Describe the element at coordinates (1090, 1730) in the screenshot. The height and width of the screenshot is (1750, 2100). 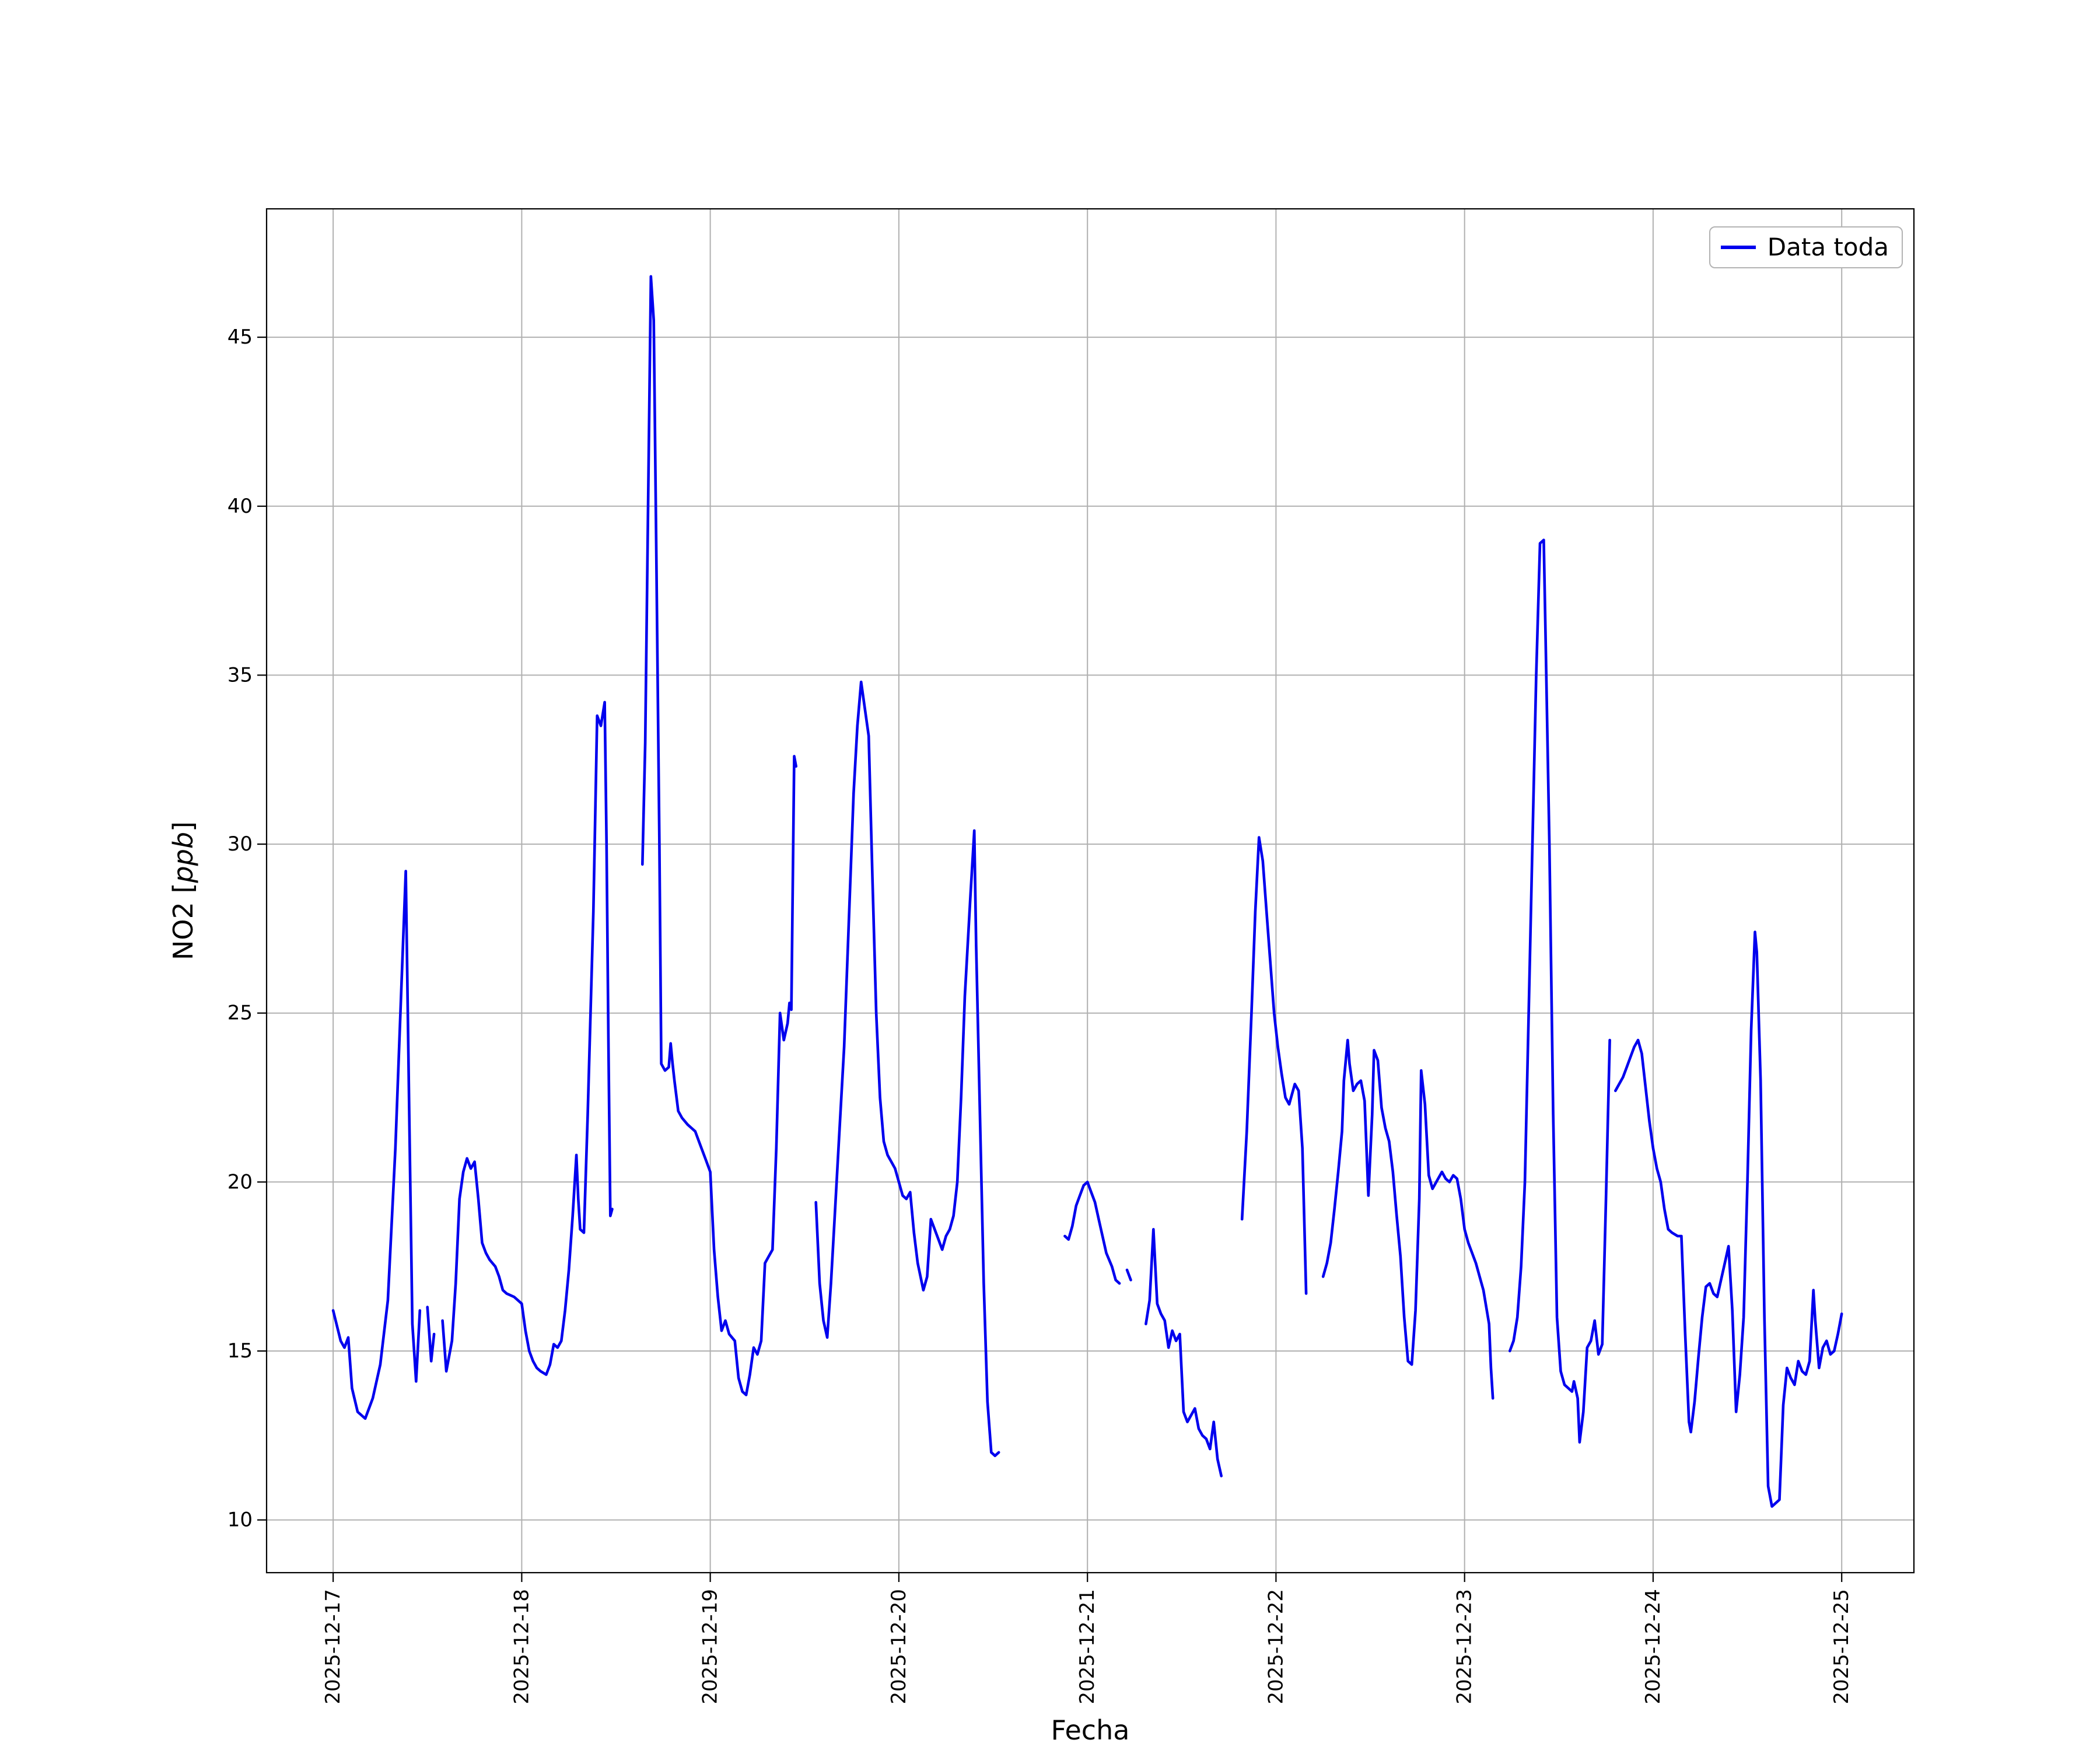
I see `x-axis-label: Fecha` at that location.